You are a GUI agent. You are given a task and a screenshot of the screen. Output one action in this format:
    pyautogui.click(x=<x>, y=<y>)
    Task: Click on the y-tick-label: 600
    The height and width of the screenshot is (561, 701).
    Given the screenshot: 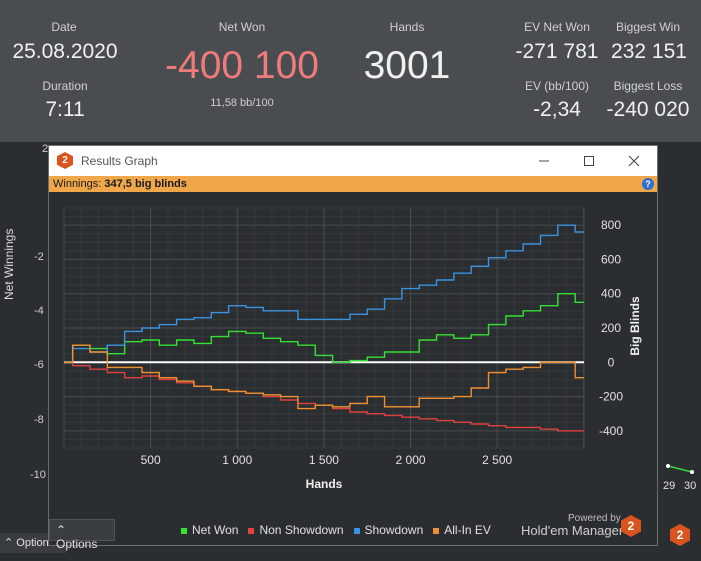 What is the action you would take?
    pyautogui.click(x=611, y=259)
    